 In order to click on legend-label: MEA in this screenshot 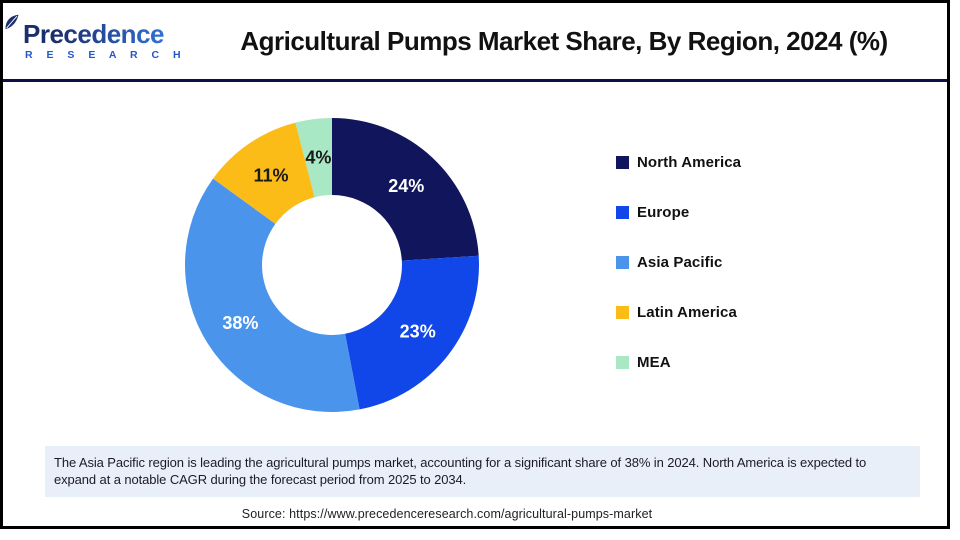, I will do `click(654, 362)`.